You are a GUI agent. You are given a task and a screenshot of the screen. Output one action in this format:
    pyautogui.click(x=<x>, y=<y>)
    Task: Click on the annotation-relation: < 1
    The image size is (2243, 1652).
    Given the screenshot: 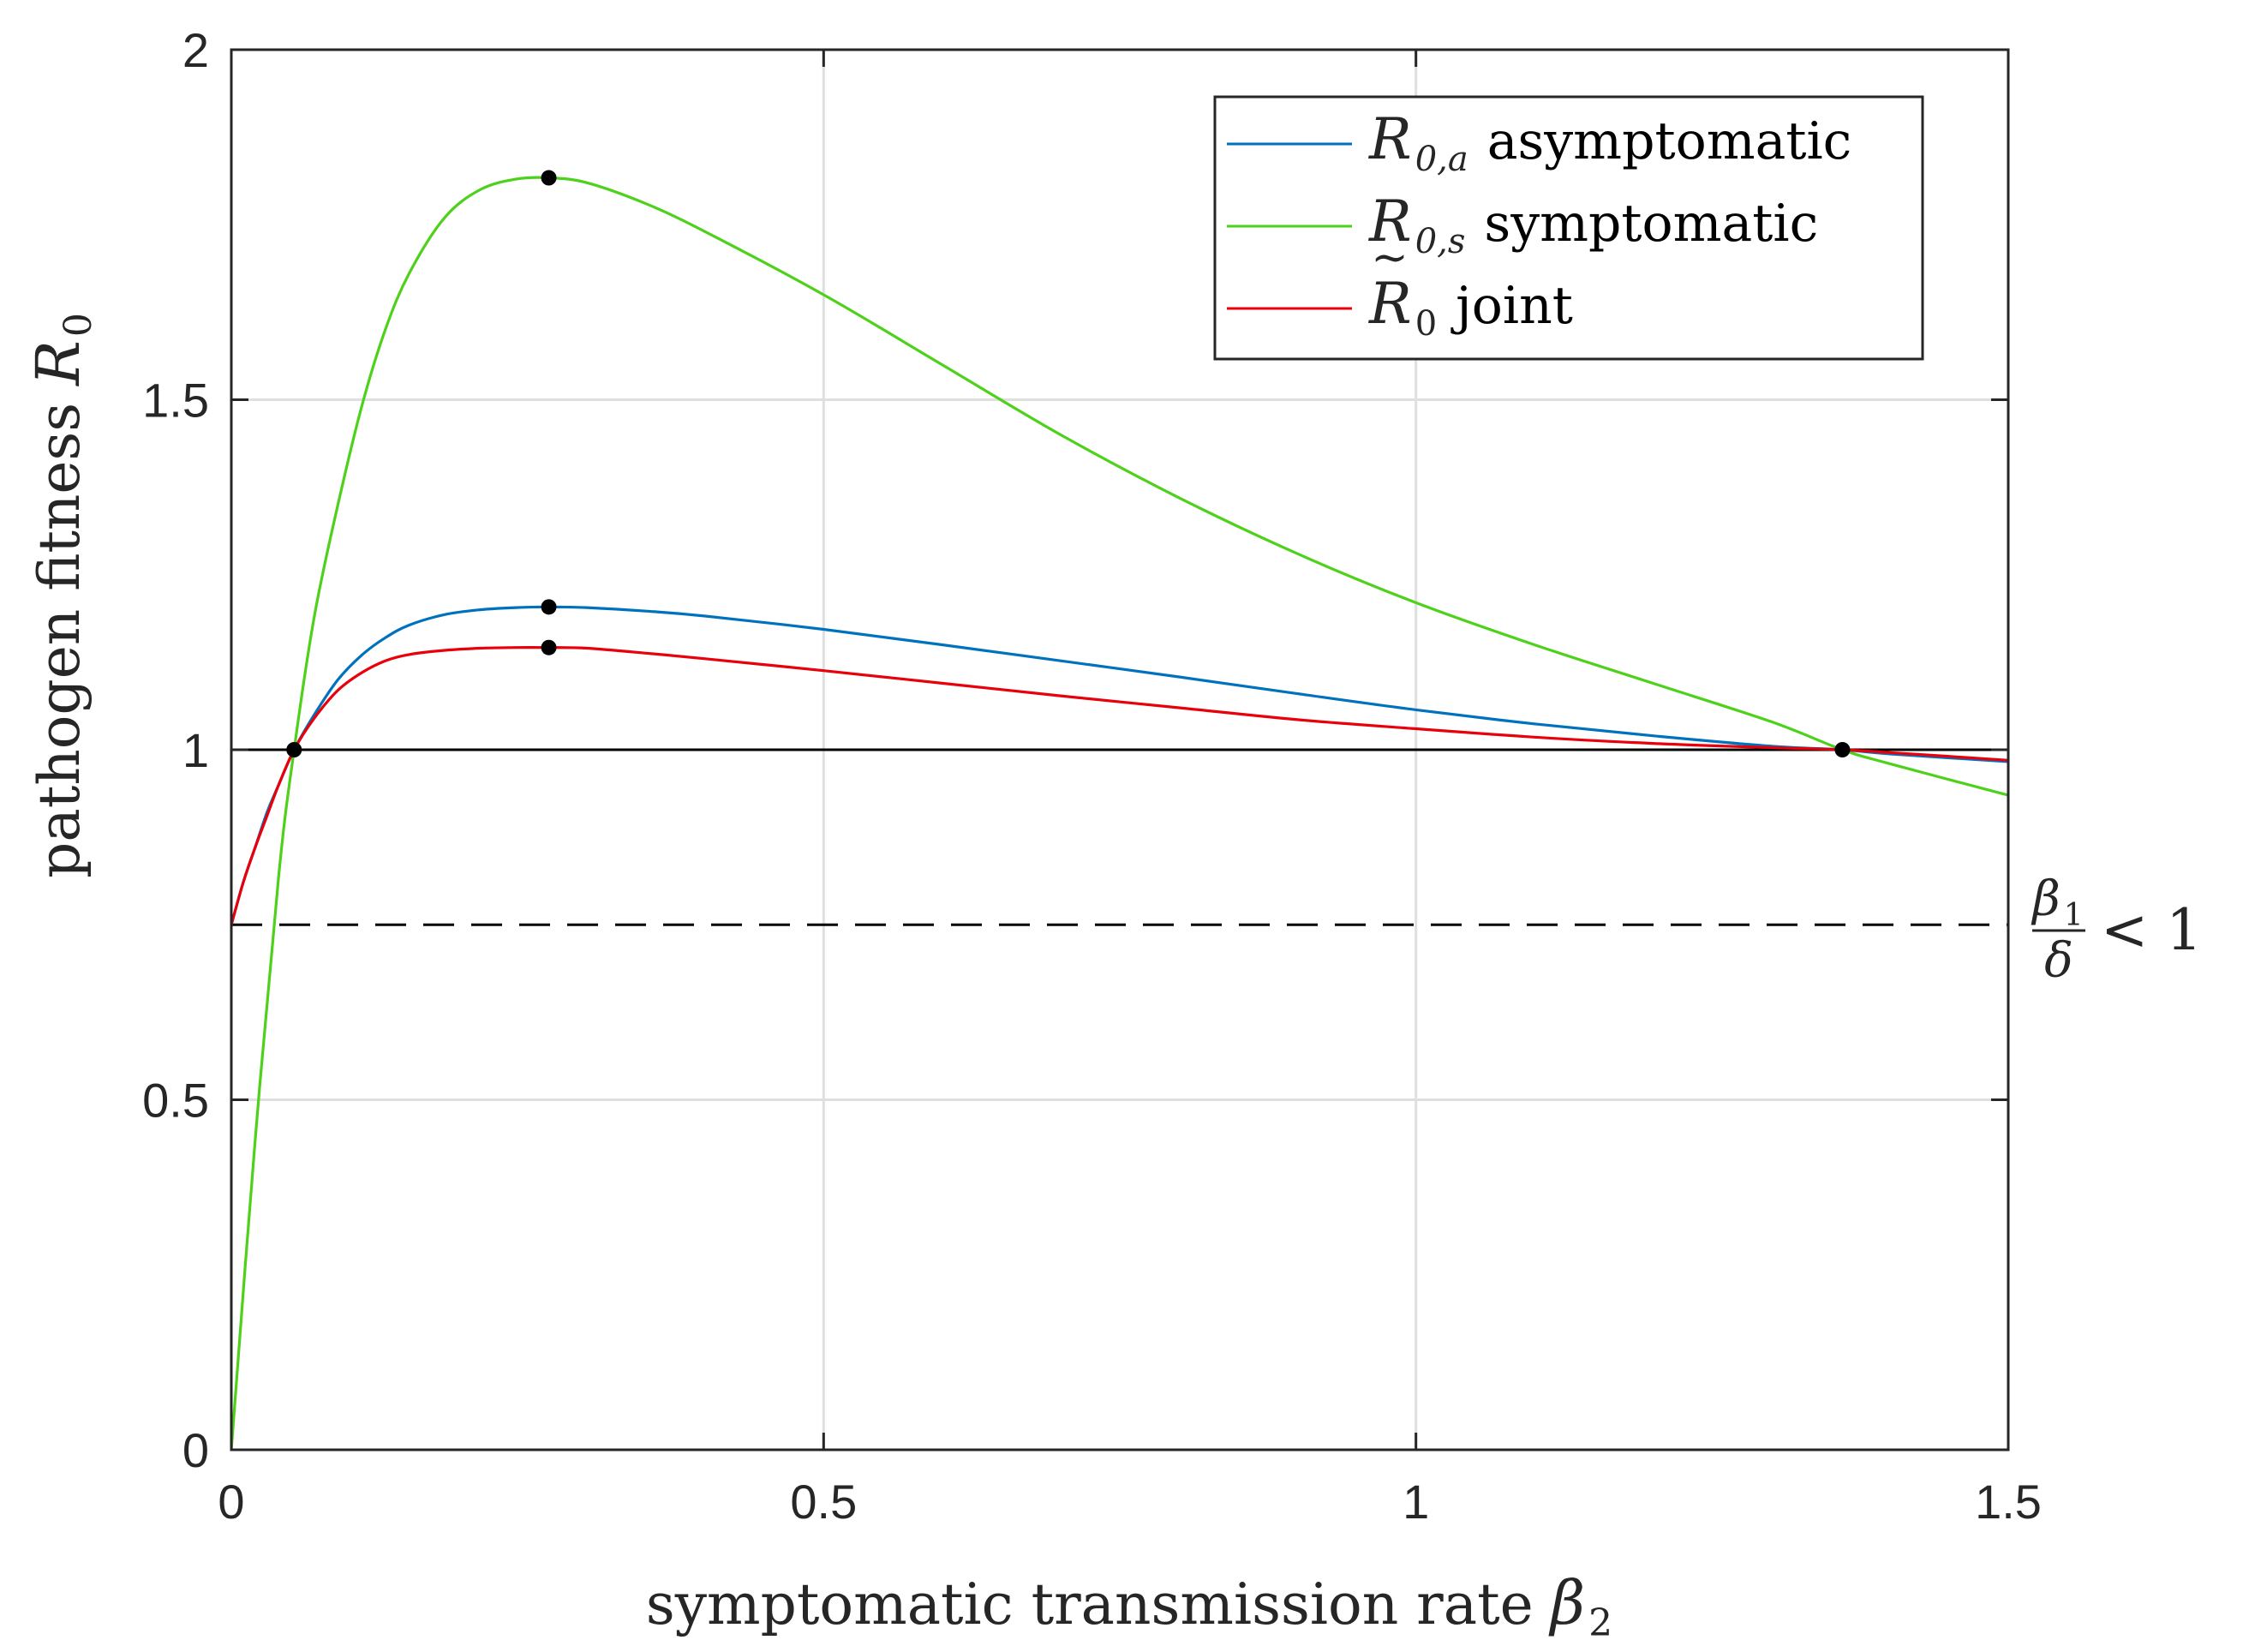 What is the action you would take?
    pyautogui.click(x=2151, y=930)
    